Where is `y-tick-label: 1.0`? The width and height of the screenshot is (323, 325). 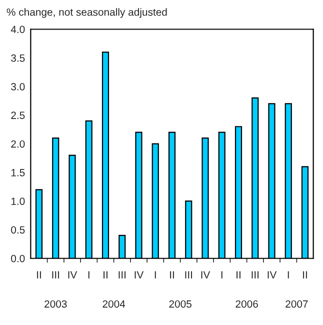
y-tick-label: 1.0 is located at coordinates (18, 201).